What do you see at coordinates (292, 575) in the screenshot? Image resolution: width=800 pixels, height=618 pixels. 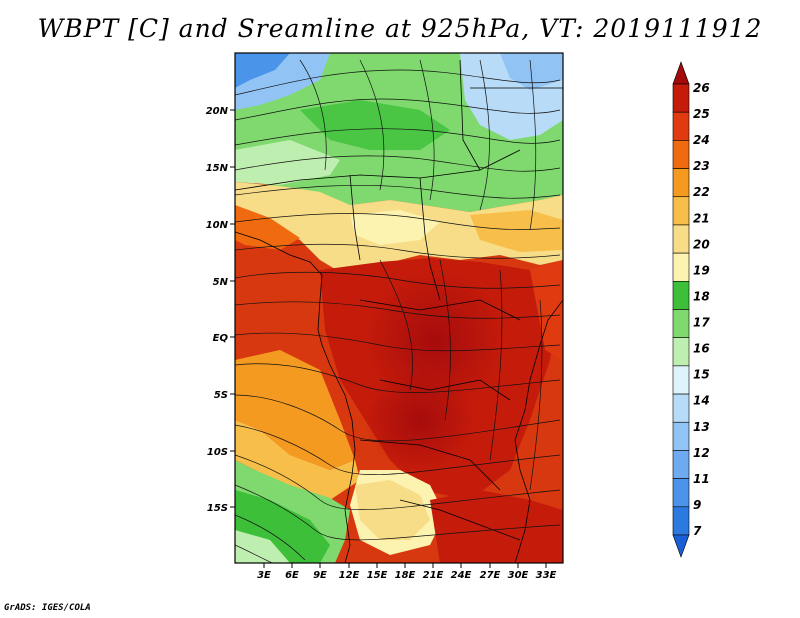 I see `lon-label-6e: 6E` at bounding box center [292, 575].